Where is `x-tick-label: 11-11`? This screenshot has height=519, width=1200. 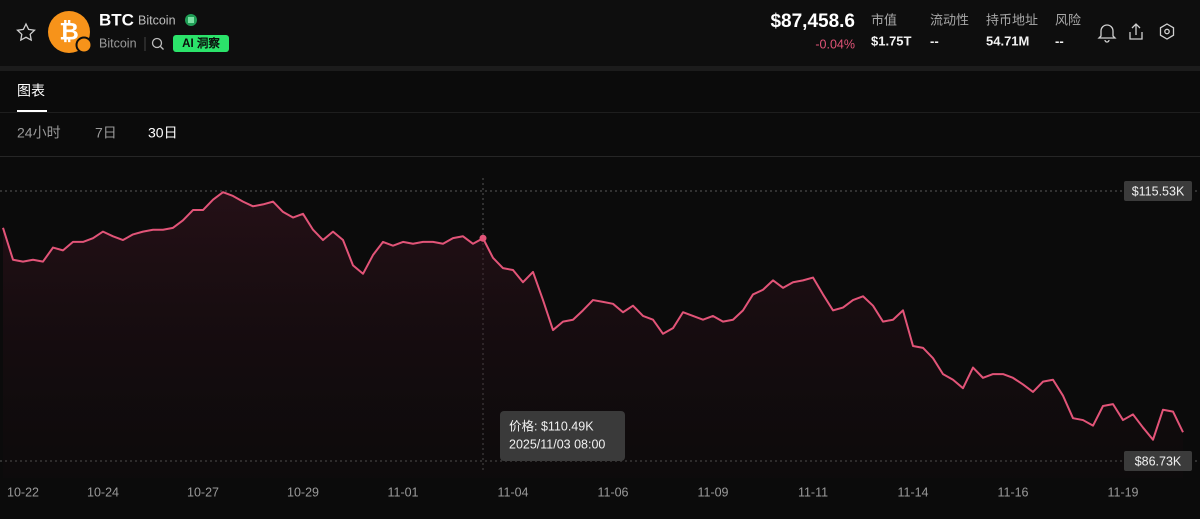
x-tick-label: 11-11 is located at coordinates (813, 492).